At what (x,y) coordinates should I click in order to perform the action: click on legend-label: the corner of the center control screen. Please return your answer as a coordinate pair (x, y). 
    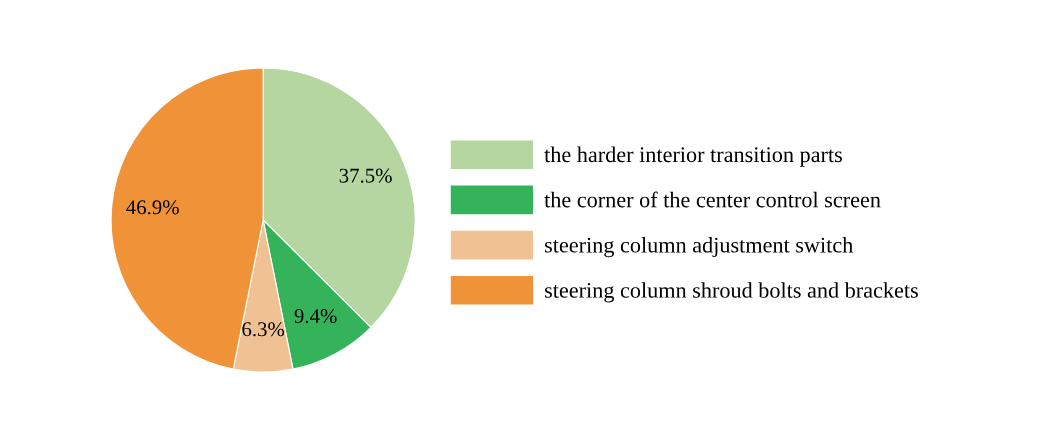
    Looking at the image, I should click on (712, 199).